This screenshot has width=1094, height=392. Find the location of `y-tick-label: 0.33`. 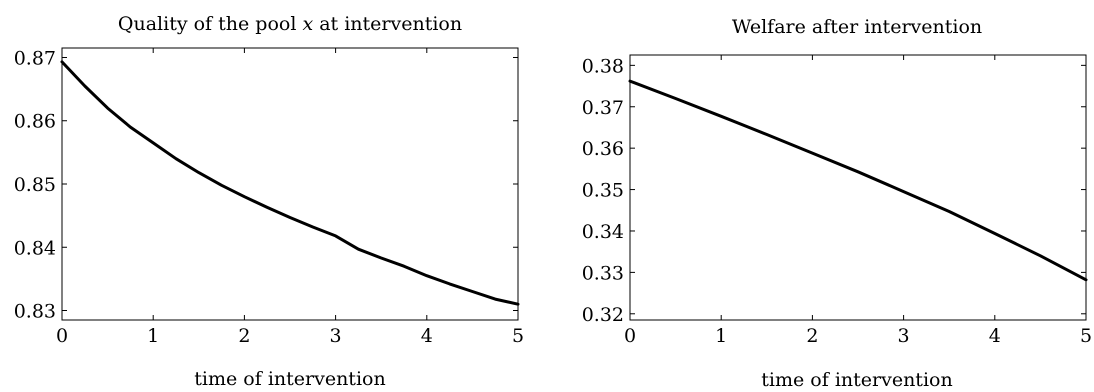

y-tick-label: 0.33 is located at coordinates (603, 273).